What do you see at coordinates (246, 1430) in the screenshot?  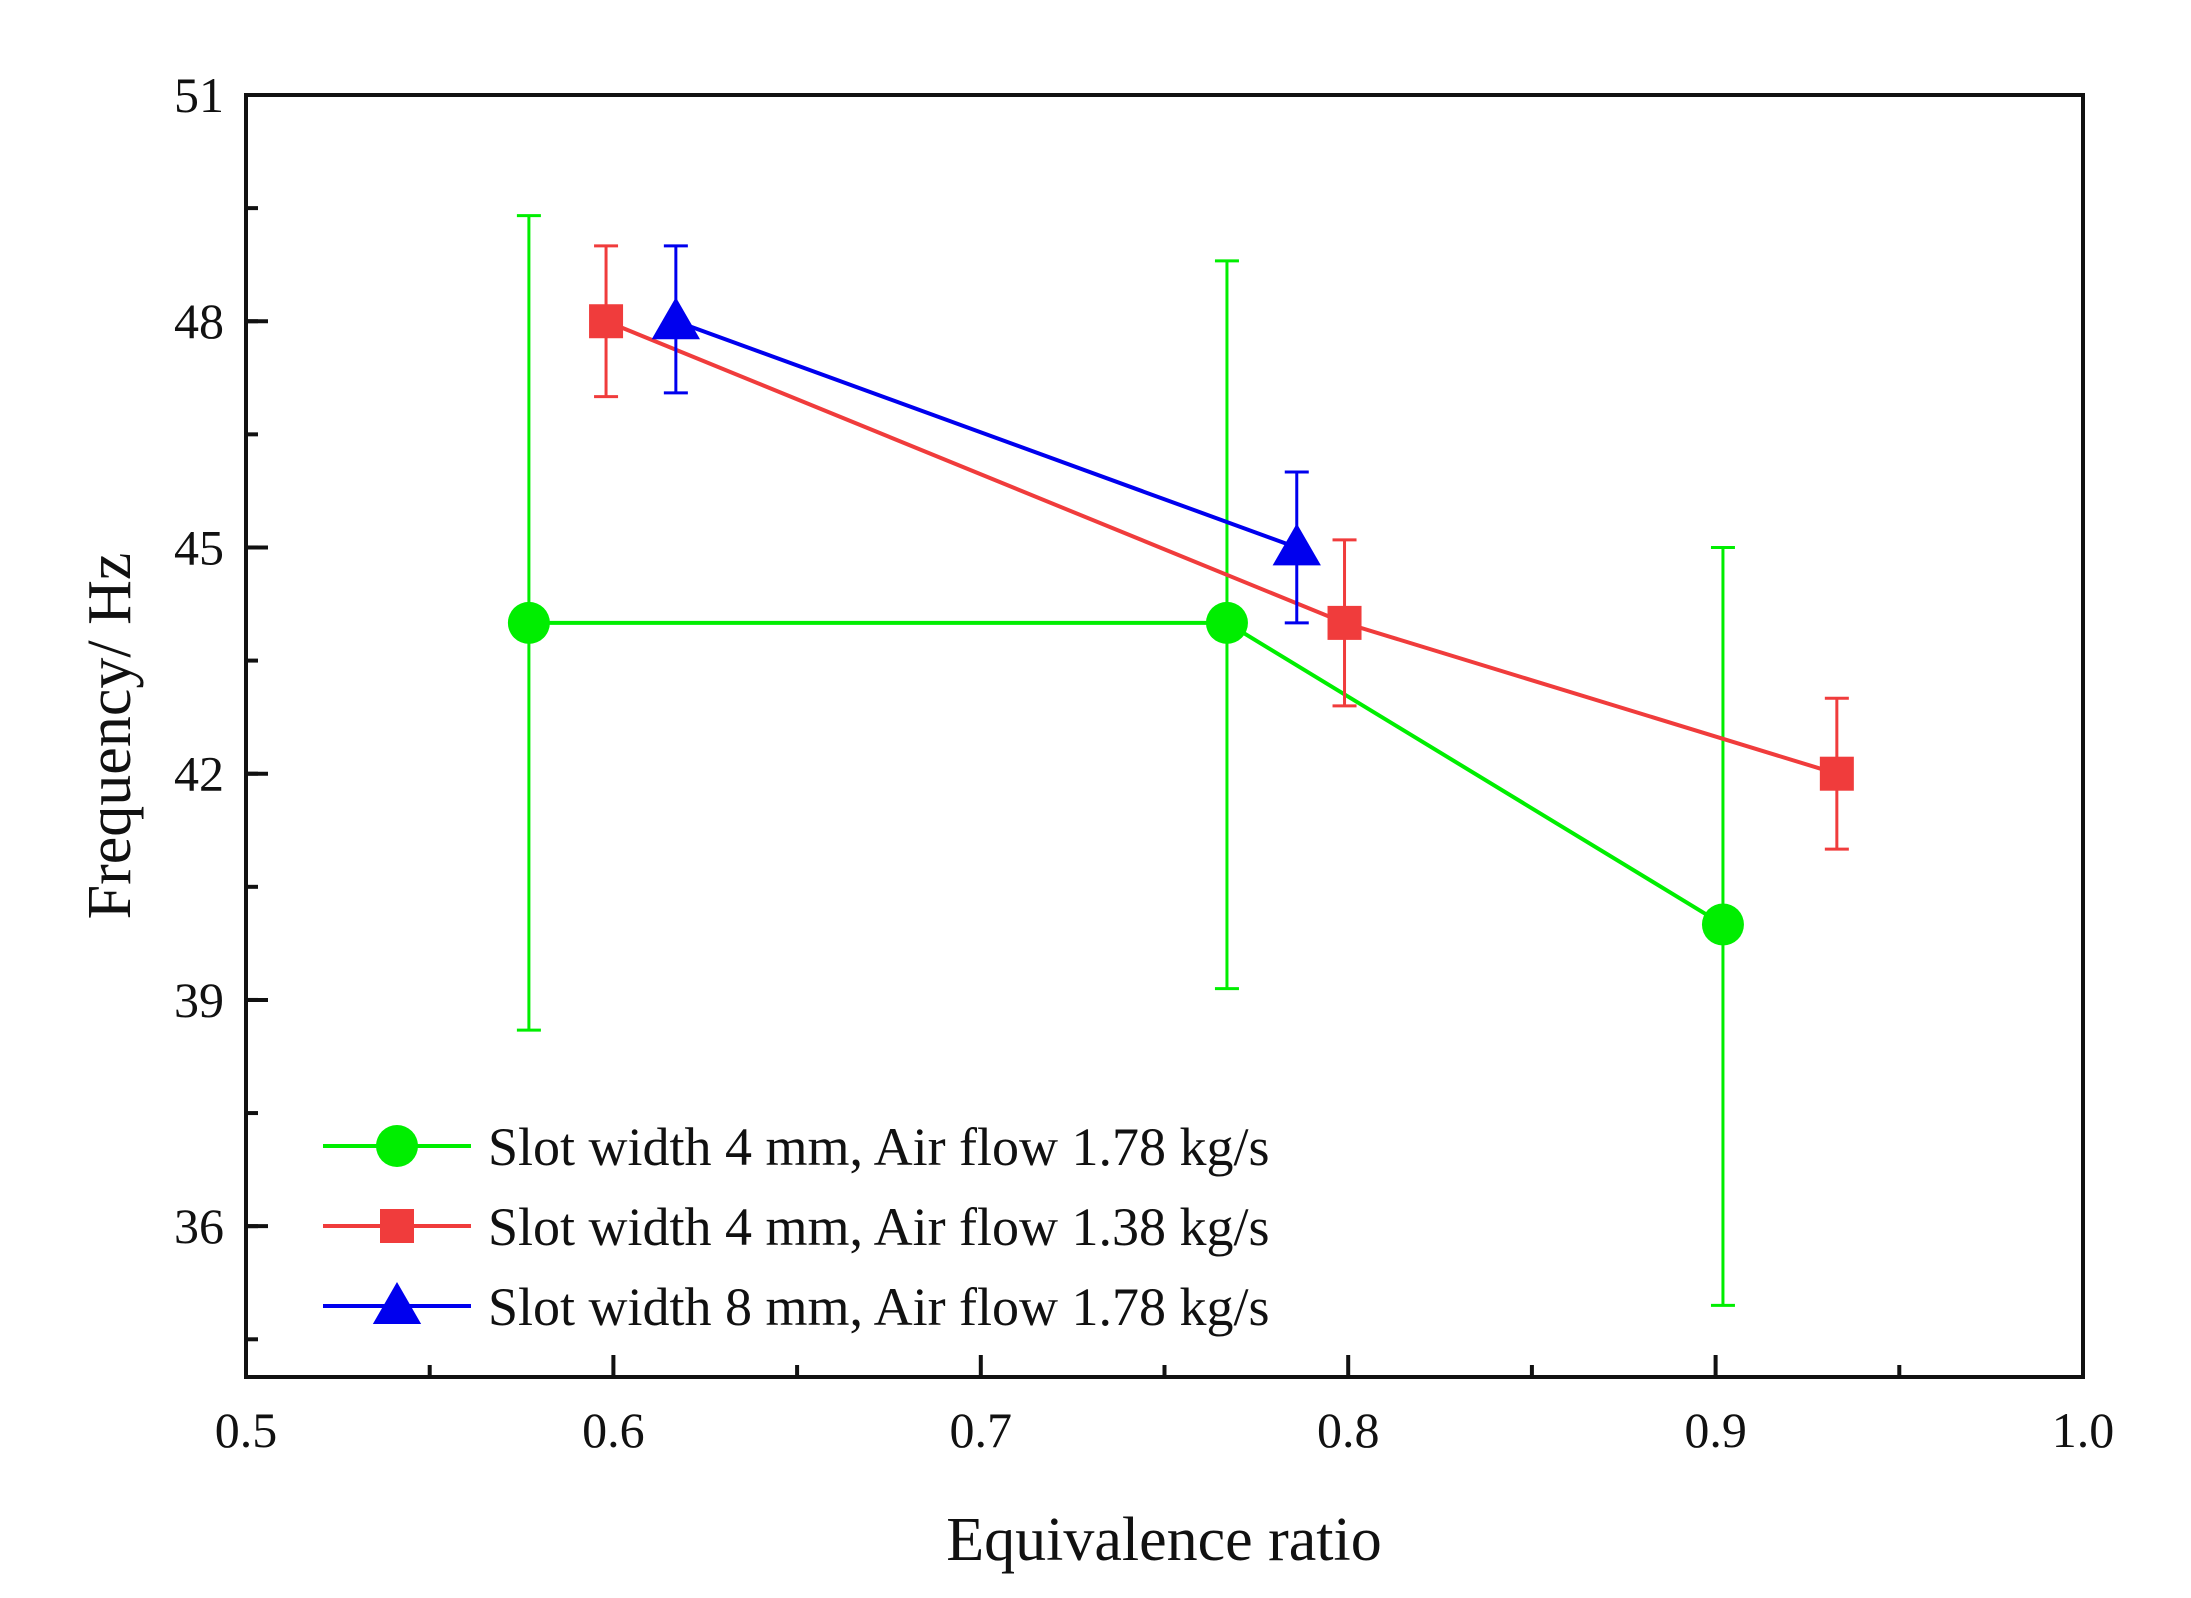 I see `x-tick-label: 0.5` at bounding box center [246, 1430].